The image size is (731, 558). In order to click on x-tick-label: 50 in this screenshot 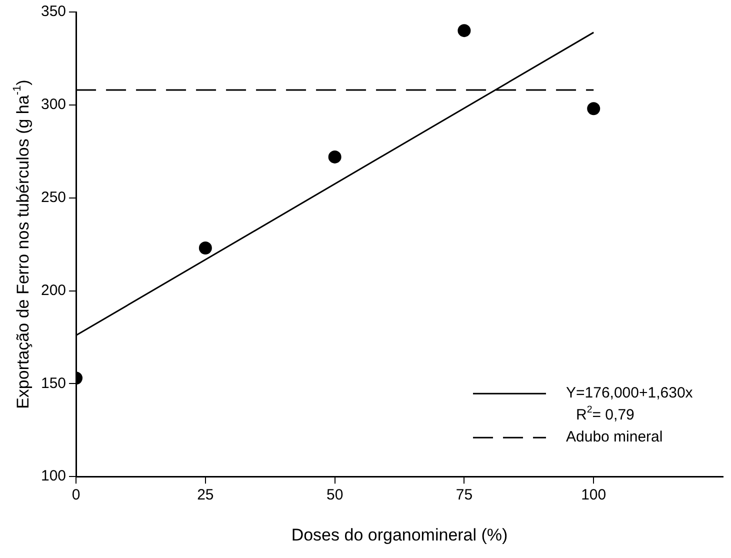, I will do `click(335, 495)`.